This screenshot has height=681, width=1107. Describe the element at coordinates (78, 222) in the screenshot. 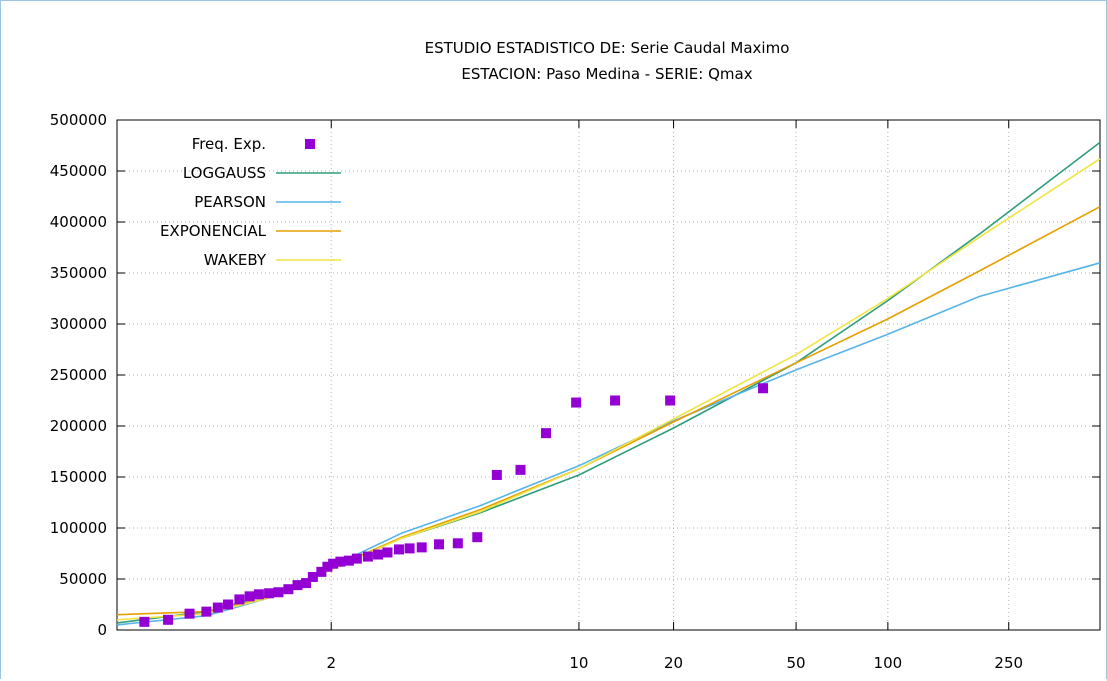

I see `y-tick-label: 400000` at that location.